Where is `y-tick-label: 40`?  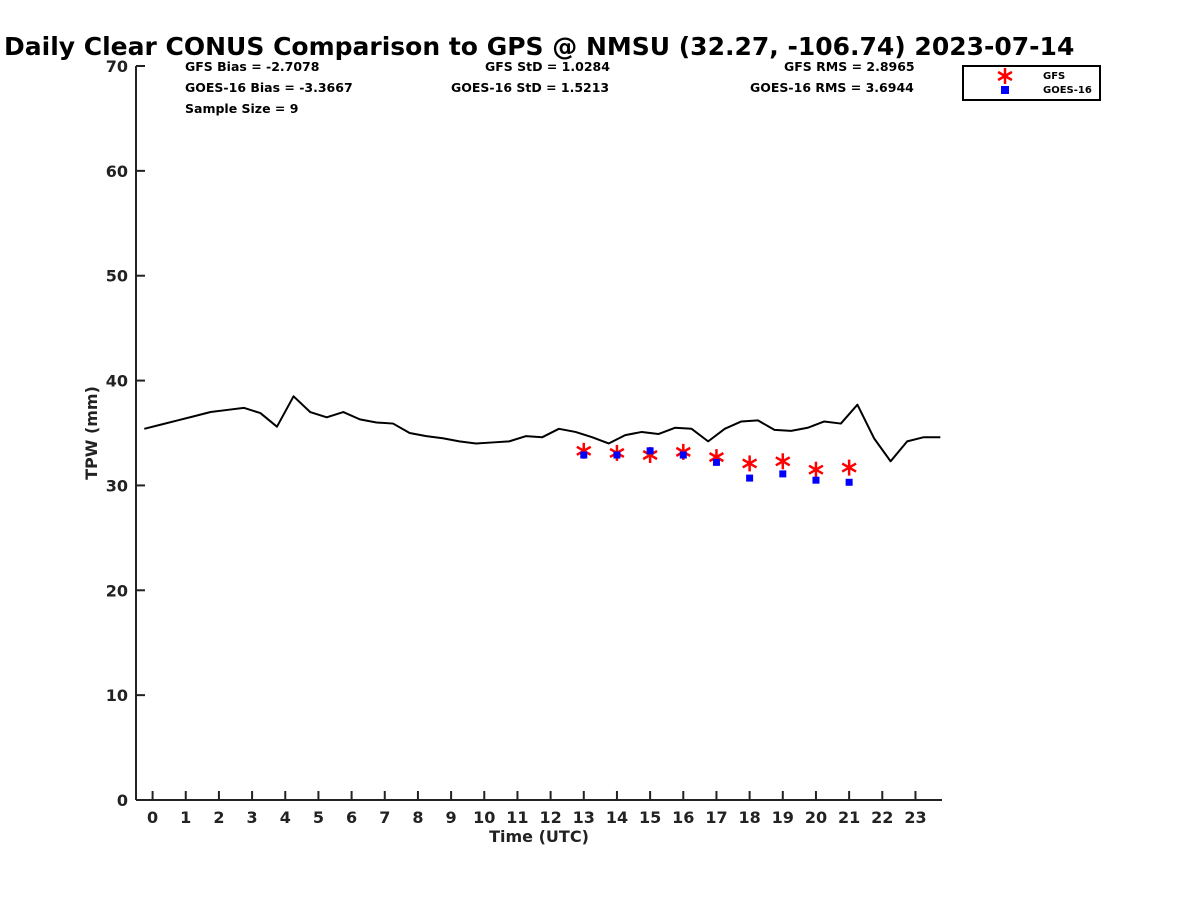
y-tick-label: 40 is located at coordinates (117, 381).